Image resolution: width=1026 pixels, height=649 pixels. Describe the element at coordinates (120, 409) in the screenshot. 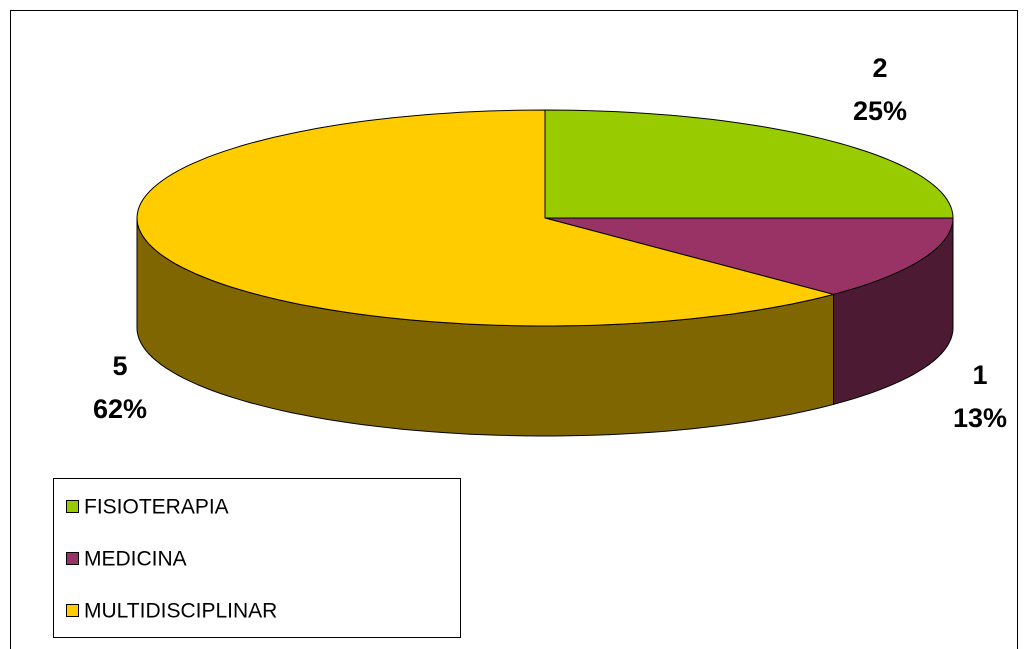

I see `data-label-percent: 62%` at that location.